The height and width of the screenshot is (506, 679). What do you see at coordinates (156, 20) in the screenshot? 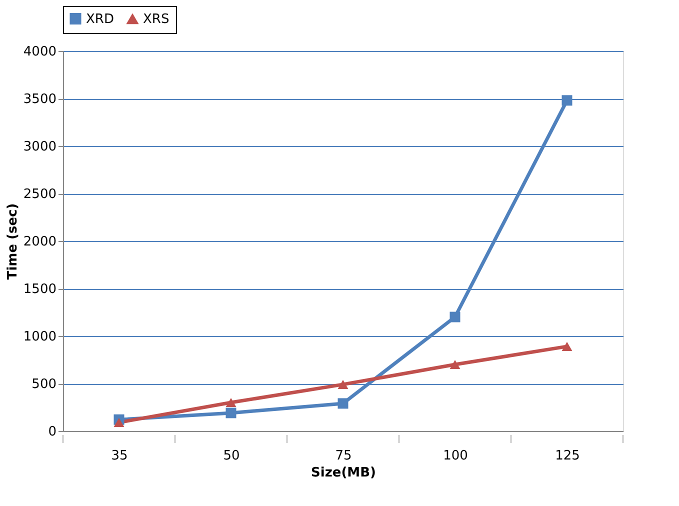
I see `legend-label: XRS` at bounding box center [156, 20].